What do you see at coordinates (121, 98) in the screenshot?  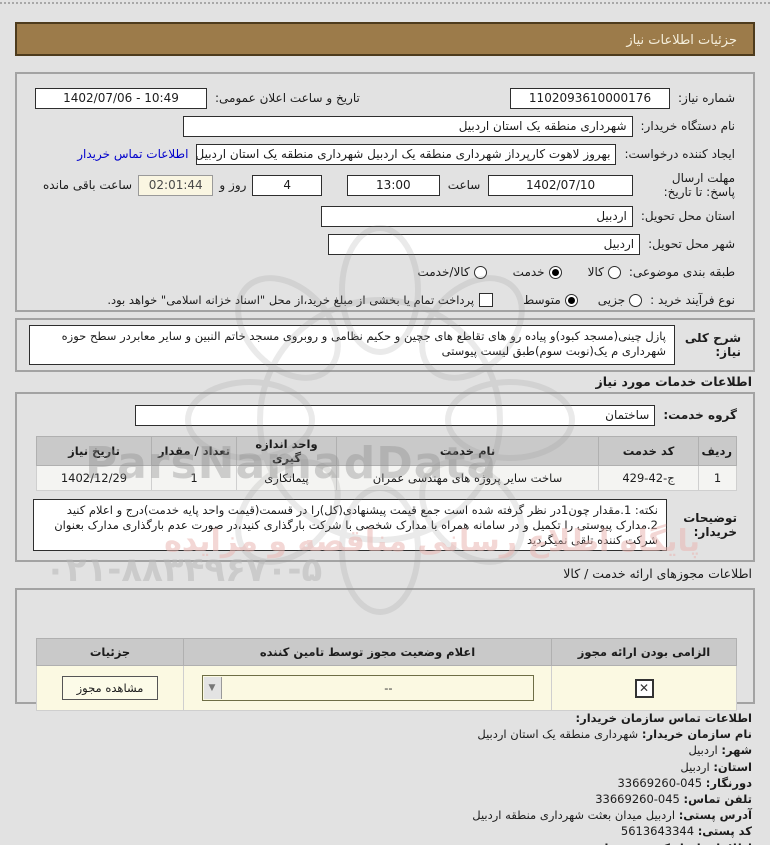 I see `announce-datetime-field: 1402/07/06 - 10:49` at bounding box center [121, 98].